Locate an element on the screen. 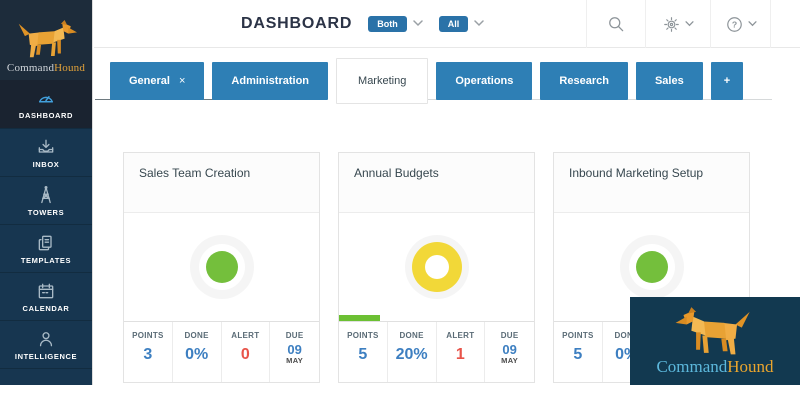 The height and width of the screenshot is (400, 800). calendar-icon is located at coordinates (46, 290).